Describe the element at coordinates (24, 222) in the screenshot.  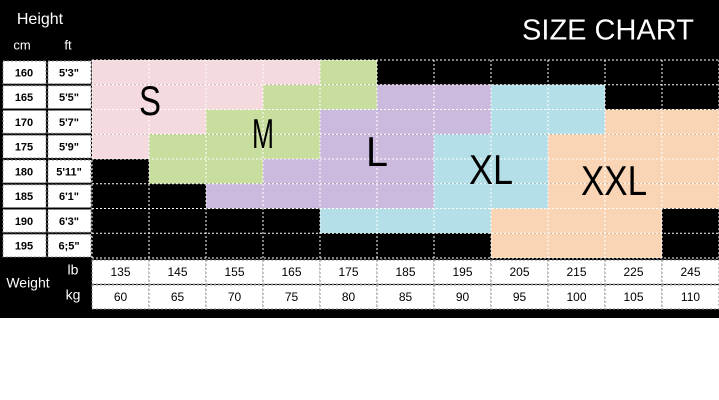
I see `cm-value: 190` at that location.